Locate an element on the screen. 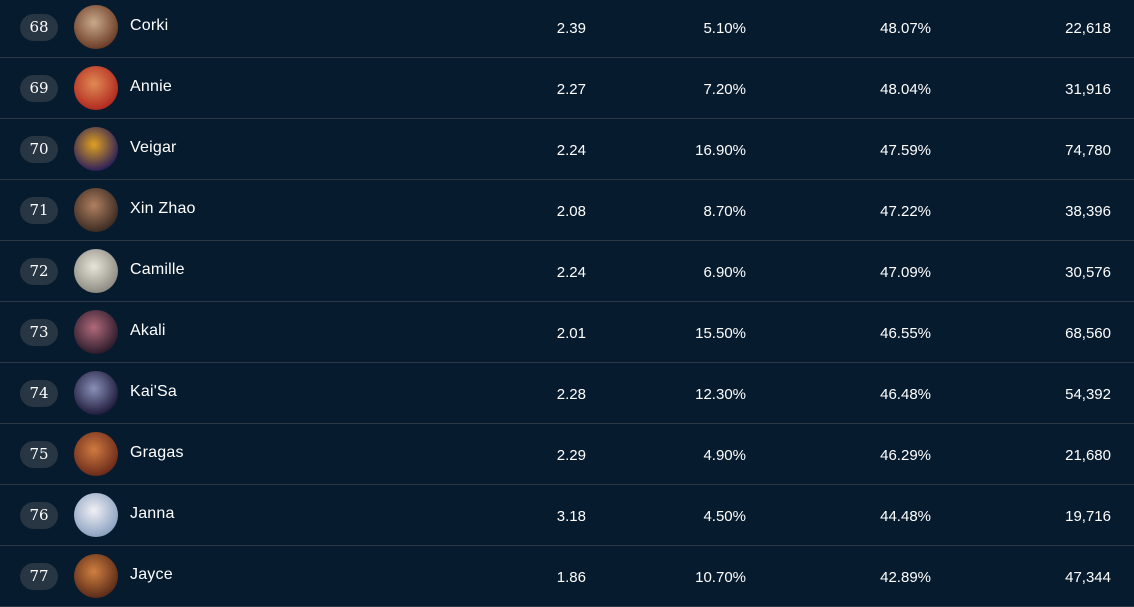 The image size is (1134, 607). win-rate-value: 42.89% is located at coordinates (905, 577).